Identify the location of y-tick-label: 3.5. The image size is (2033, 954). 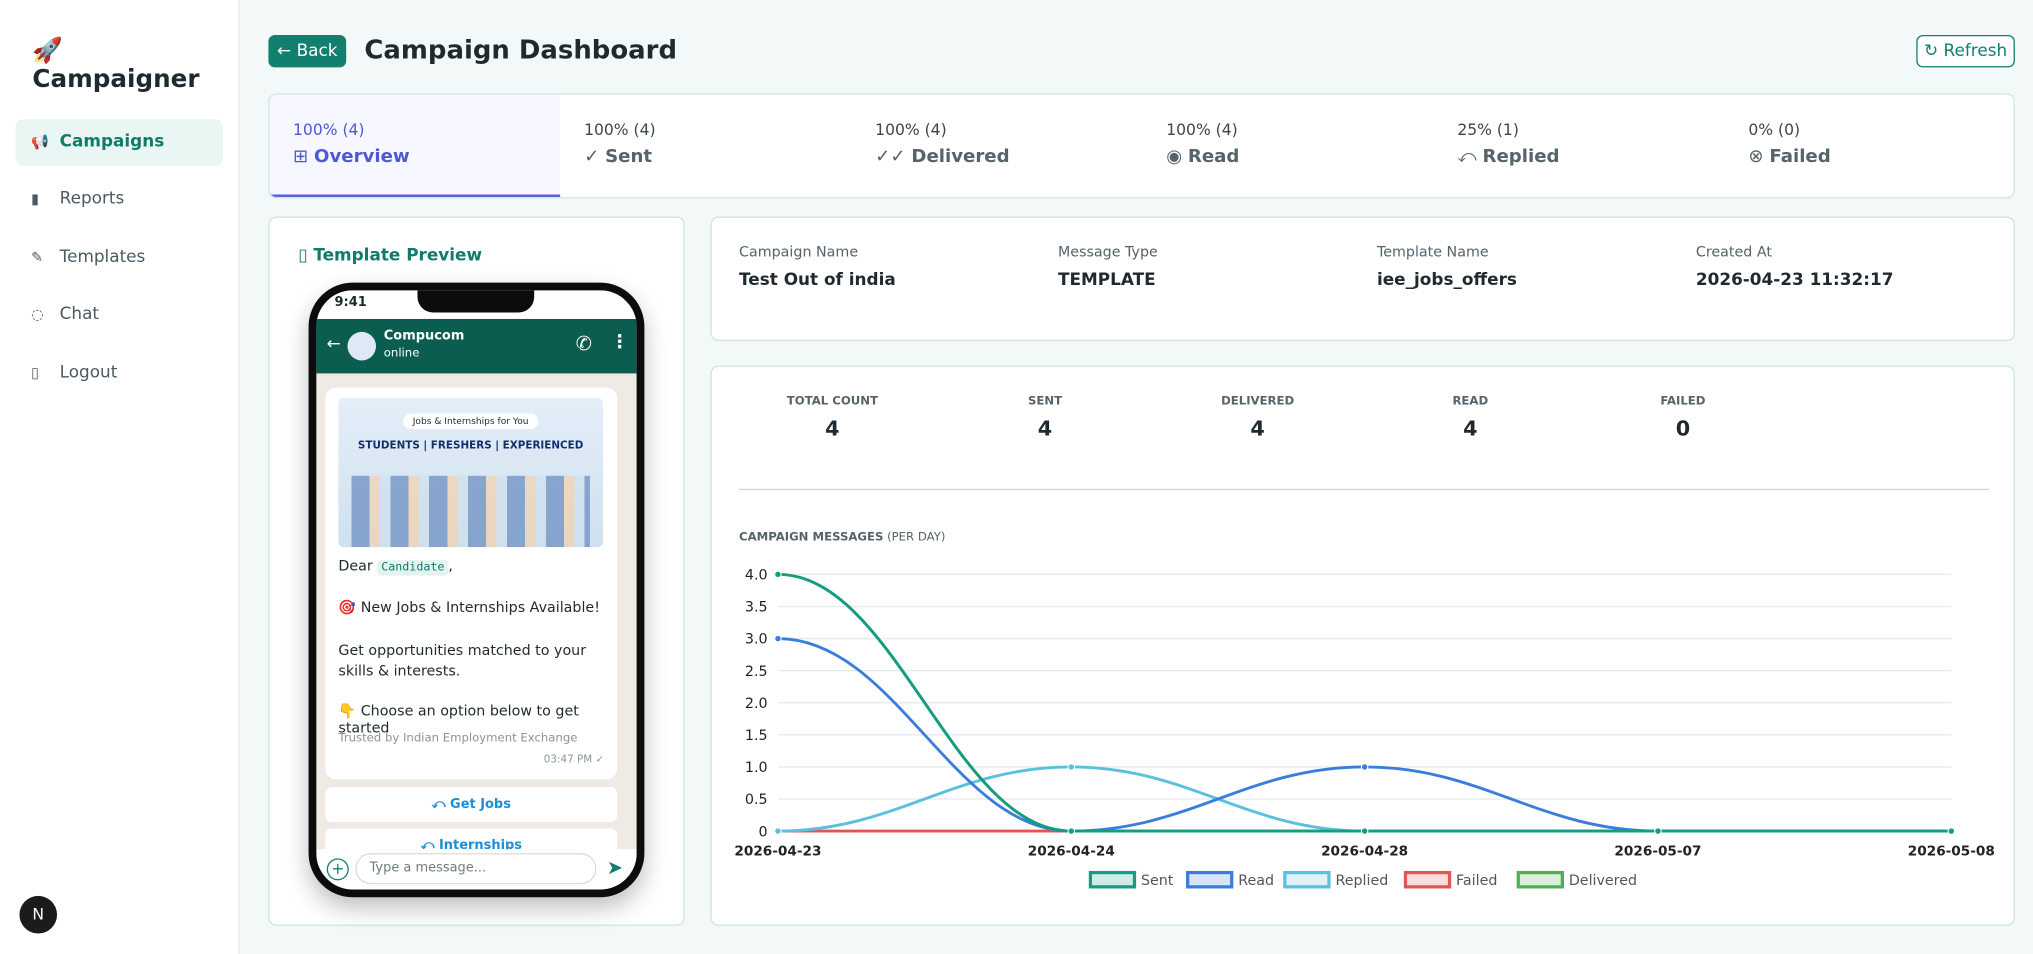
(756, 608).